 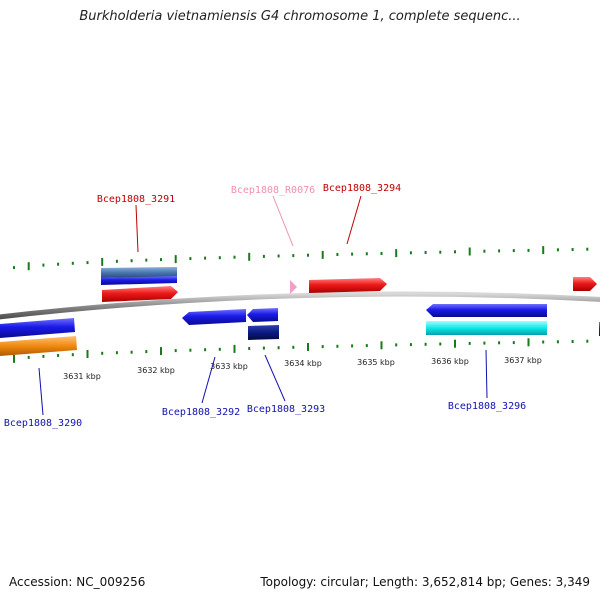 What do you see at coordinates (77, 582) in the screenshot?
I see `accession-text: Accession: NC_009256` at bounding box center [77, 582].